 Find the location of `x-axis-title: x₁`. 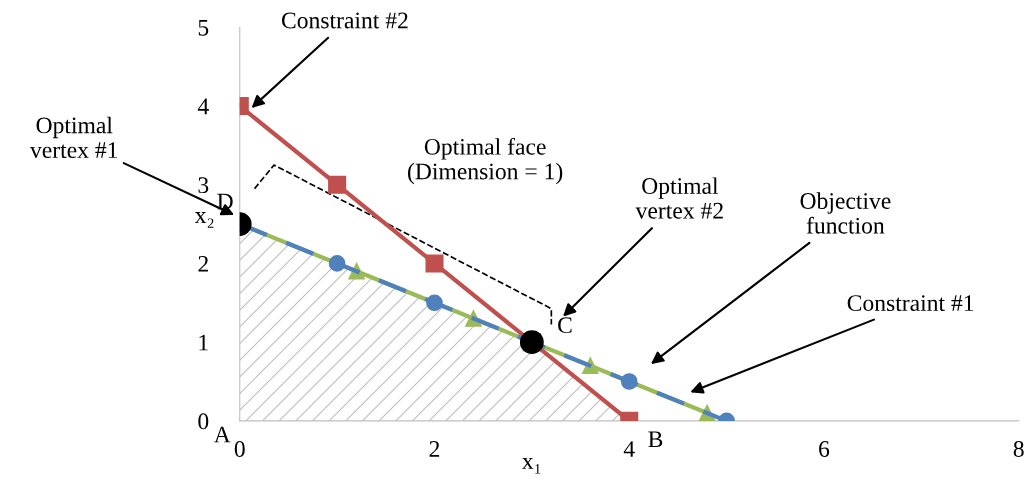

x-axis-title: x₁ is located at coordinates (531, 465).